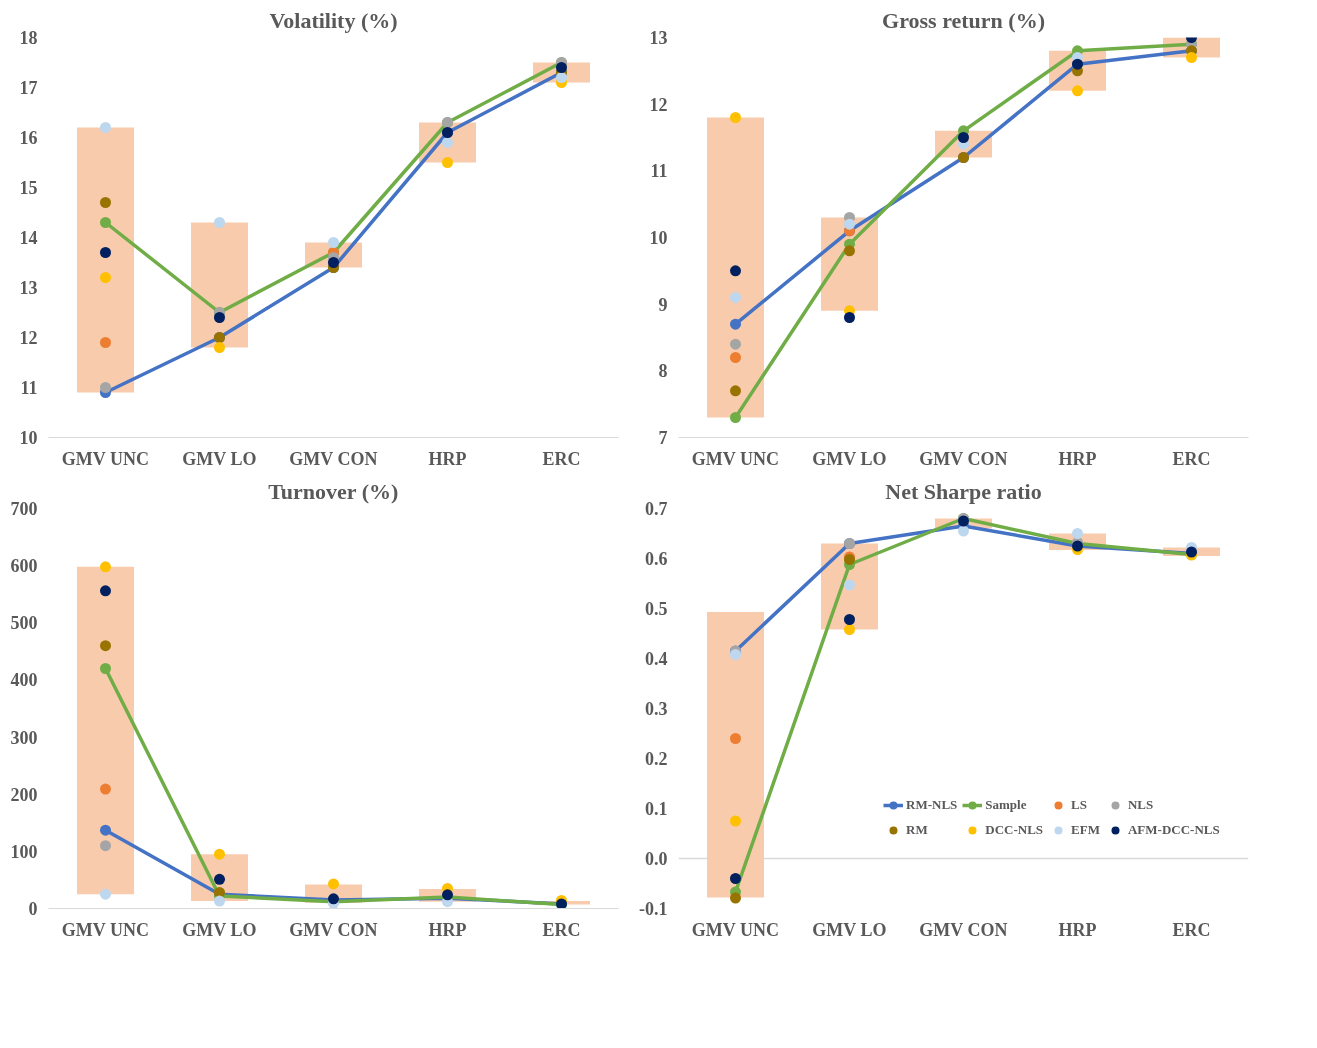 The image size is (1317, 1048). I want to click on y-tick-label: 0.5, so click(656, 609).